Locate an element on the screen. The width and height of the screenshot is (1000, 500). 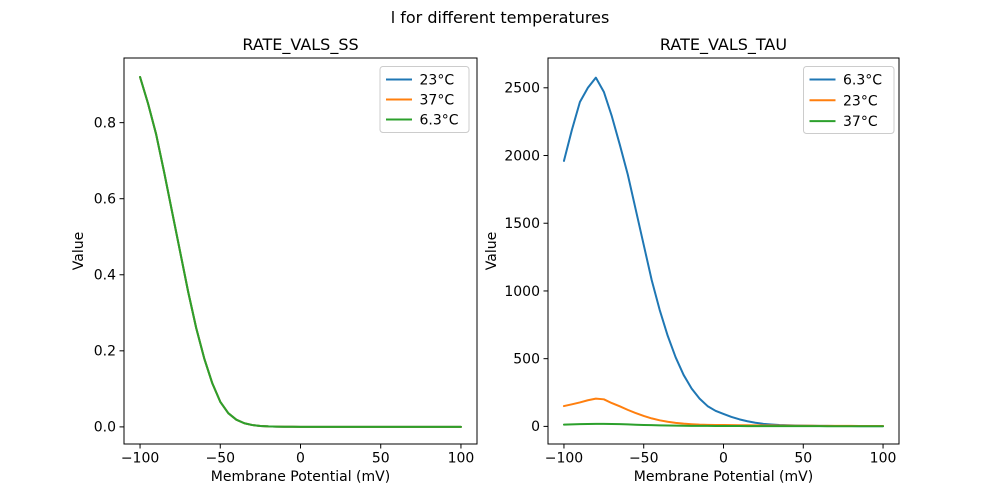
y-tick-label: 0.0 is located at coordinates (105, 428).